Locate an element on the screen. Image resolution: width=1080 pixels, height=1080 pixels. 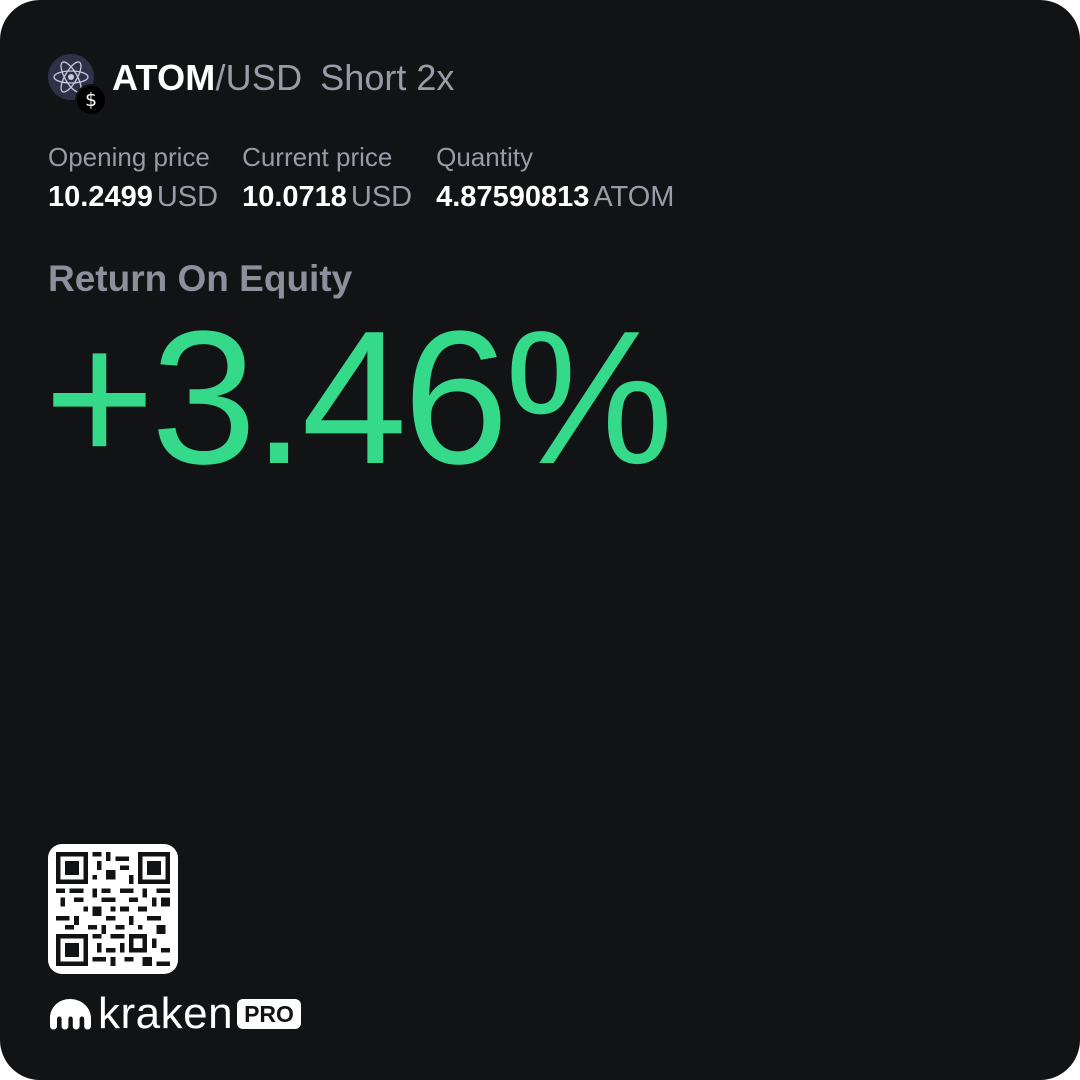
kraken-mark-icon is located at coordinates (70, 1014).